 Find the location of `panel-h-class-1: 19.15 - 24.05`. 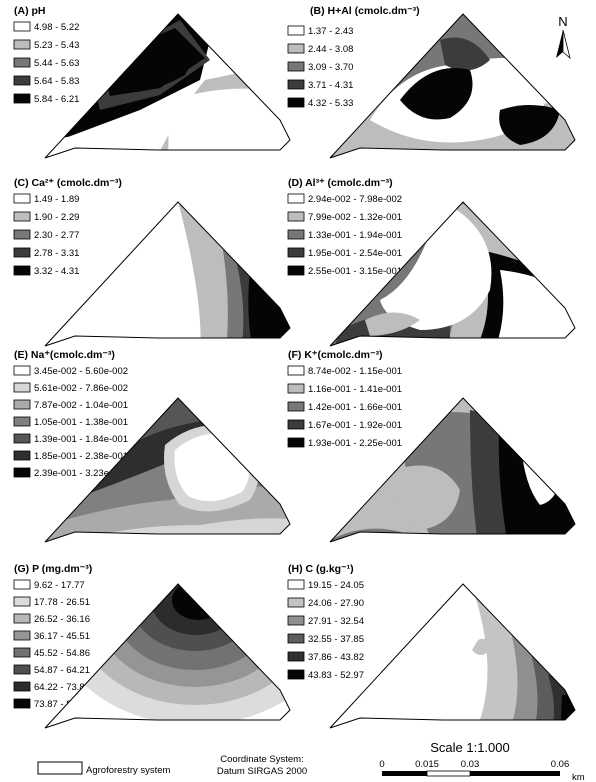

panel-h-class-1: 19.15 - 24.05 is located at coordinates (336, 585).